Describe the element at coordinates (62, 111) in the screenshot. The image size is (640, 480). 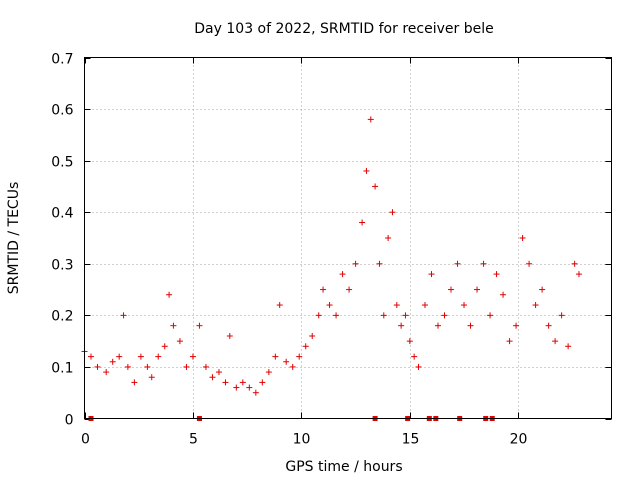
I see `y-tick-label: 0.6` at that location.